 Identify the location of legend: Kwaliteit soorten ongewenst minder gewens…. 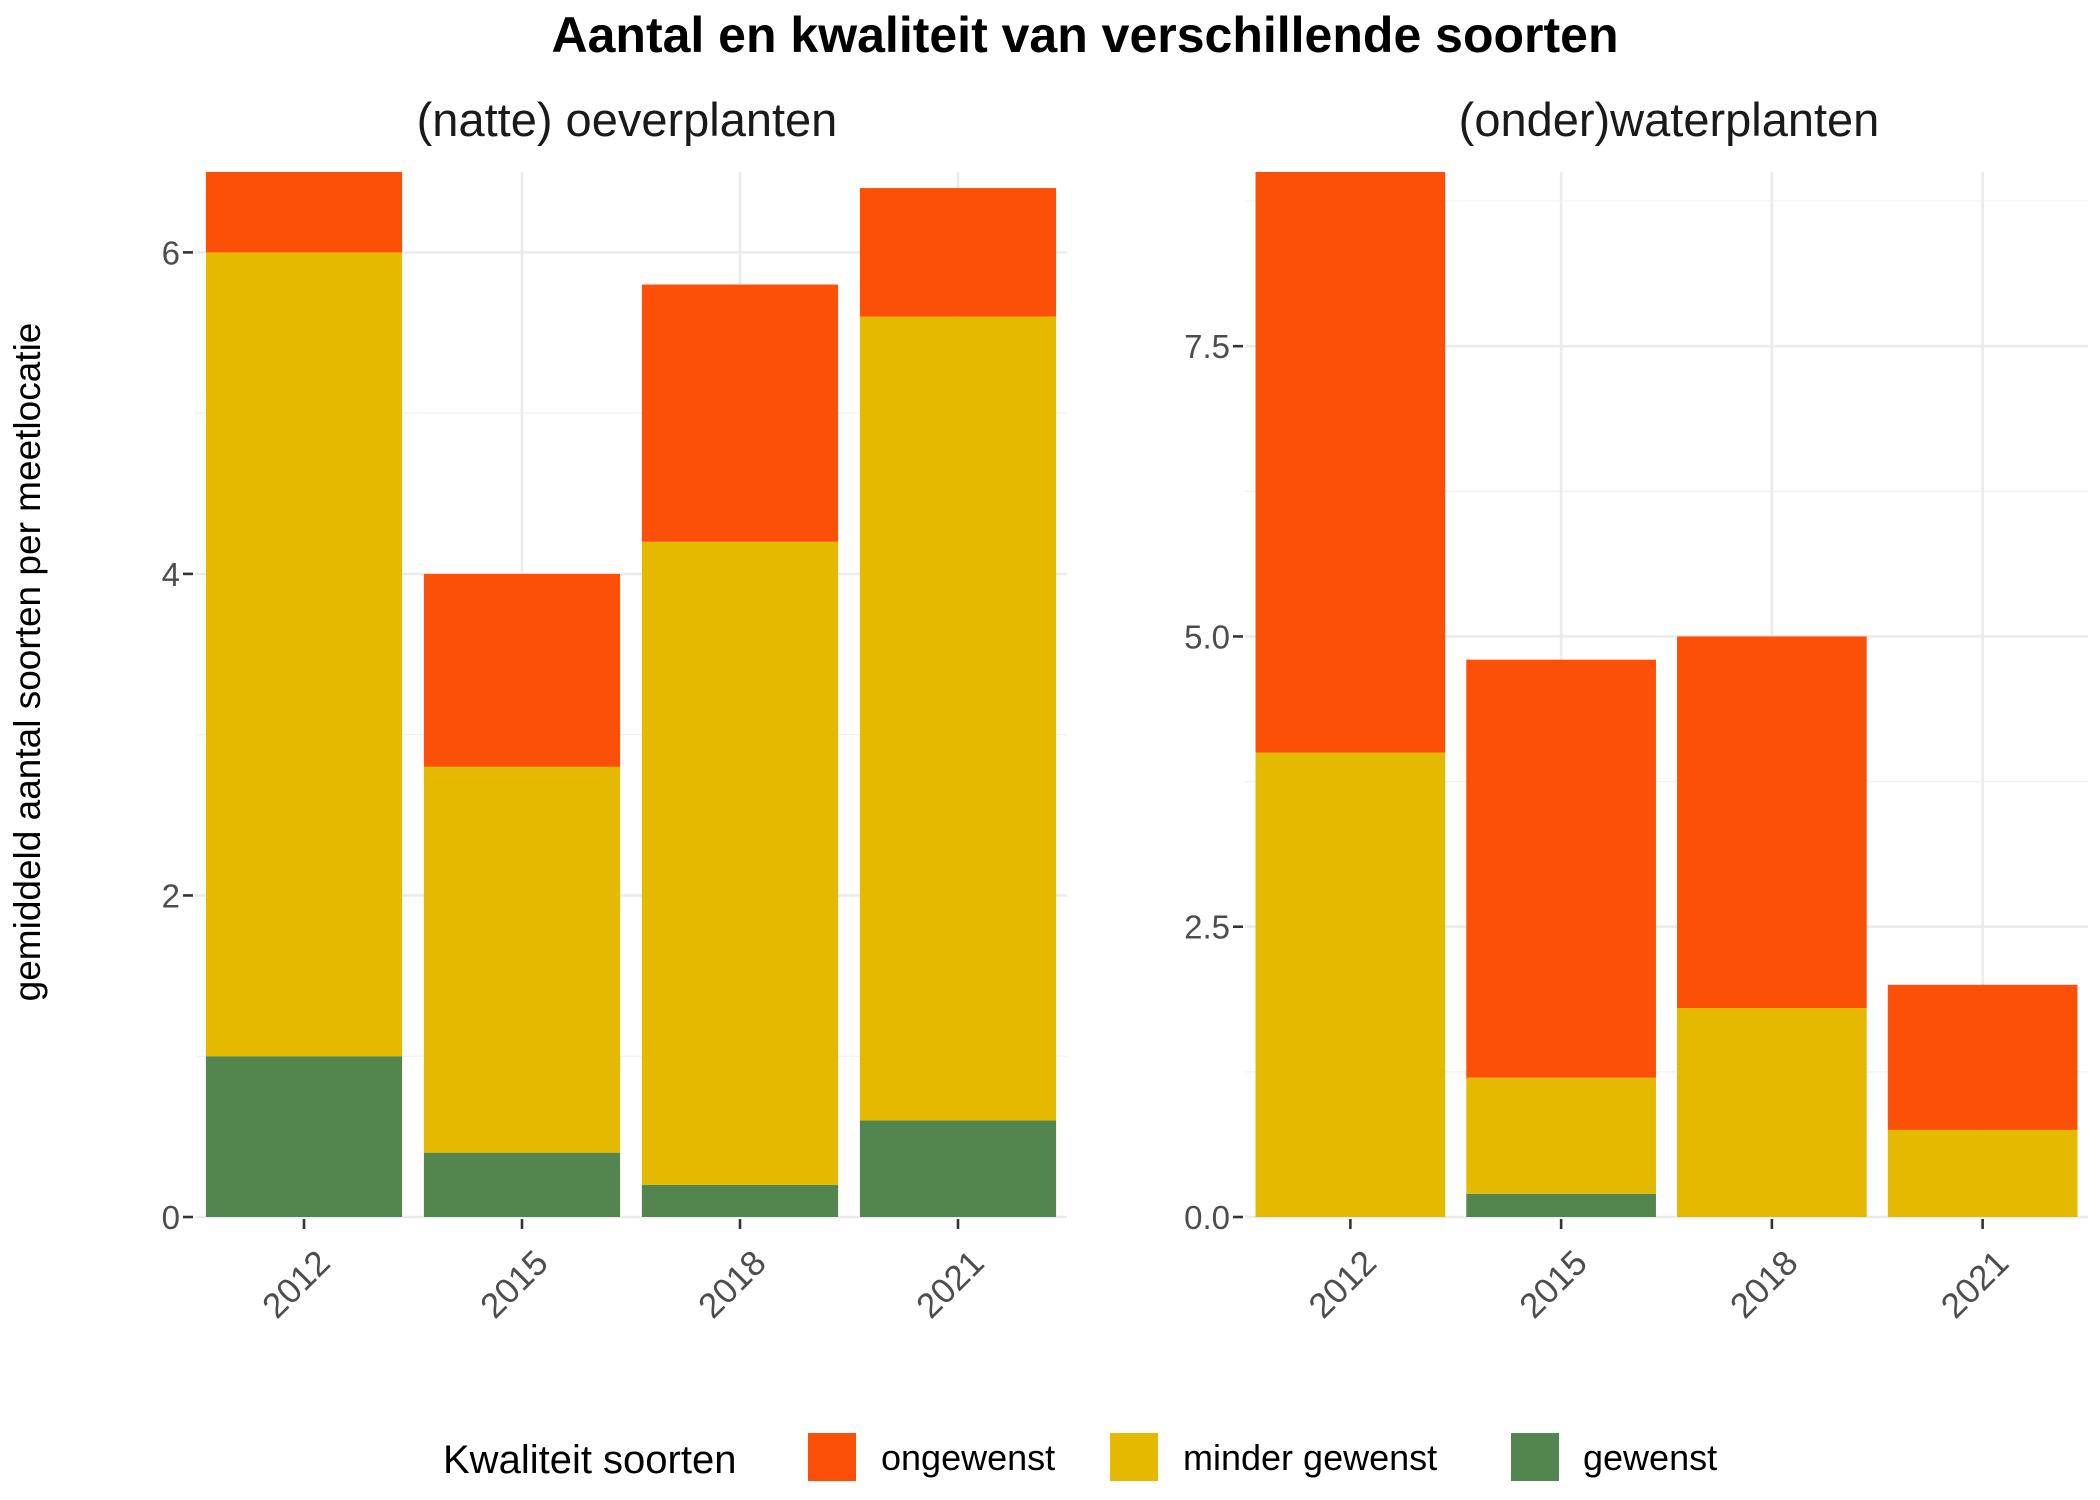
(1080, 1457).